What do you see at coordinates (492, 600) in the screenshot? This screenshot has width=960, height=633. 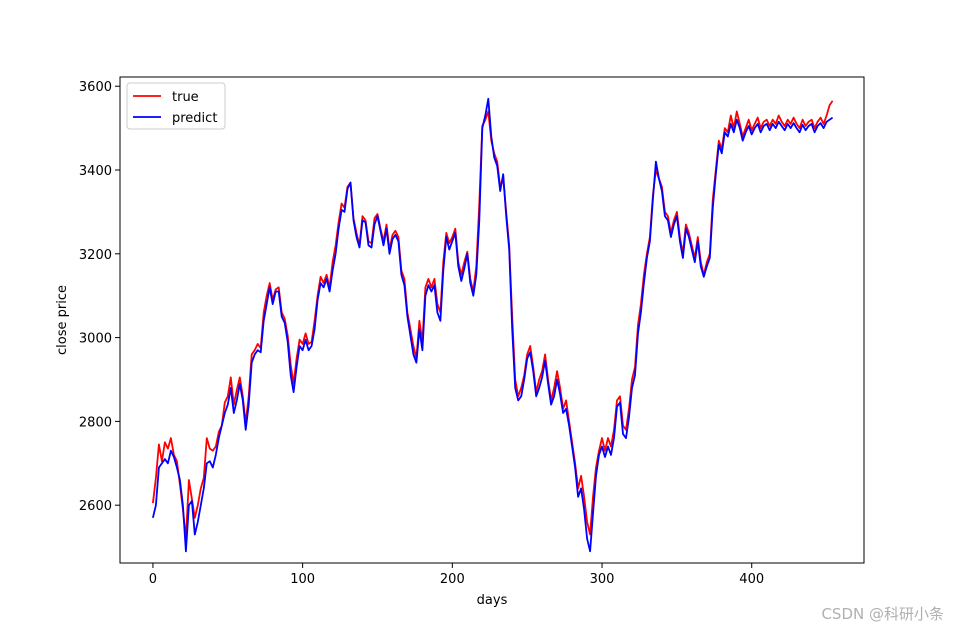 I see `x-axis-label: days` at bounding box center [492, 600].